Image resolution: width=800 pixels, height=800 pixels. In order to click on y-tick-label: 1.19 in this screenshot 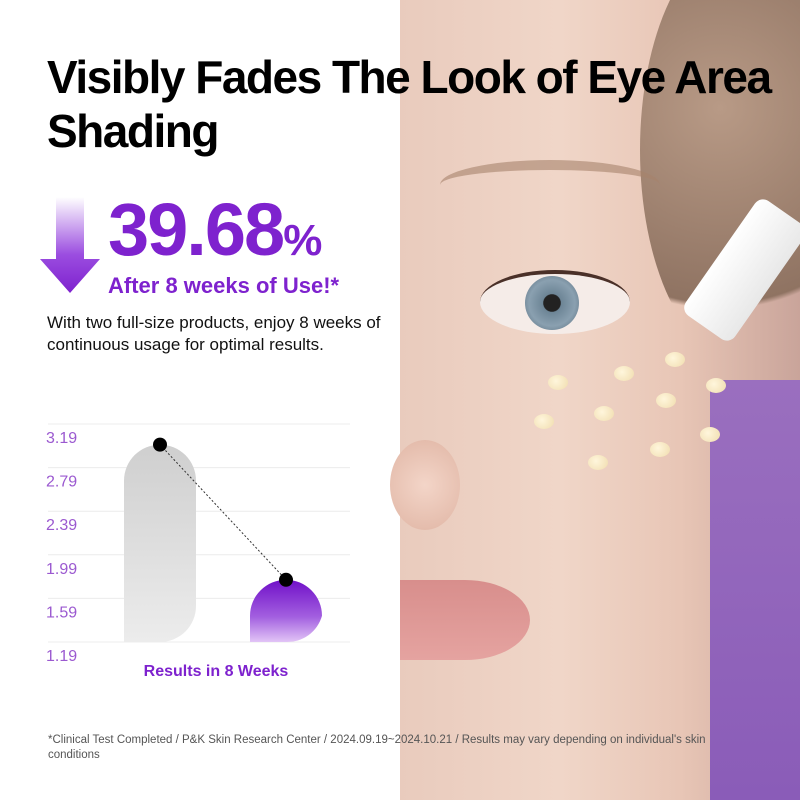, I will do `click(61, 656)`.